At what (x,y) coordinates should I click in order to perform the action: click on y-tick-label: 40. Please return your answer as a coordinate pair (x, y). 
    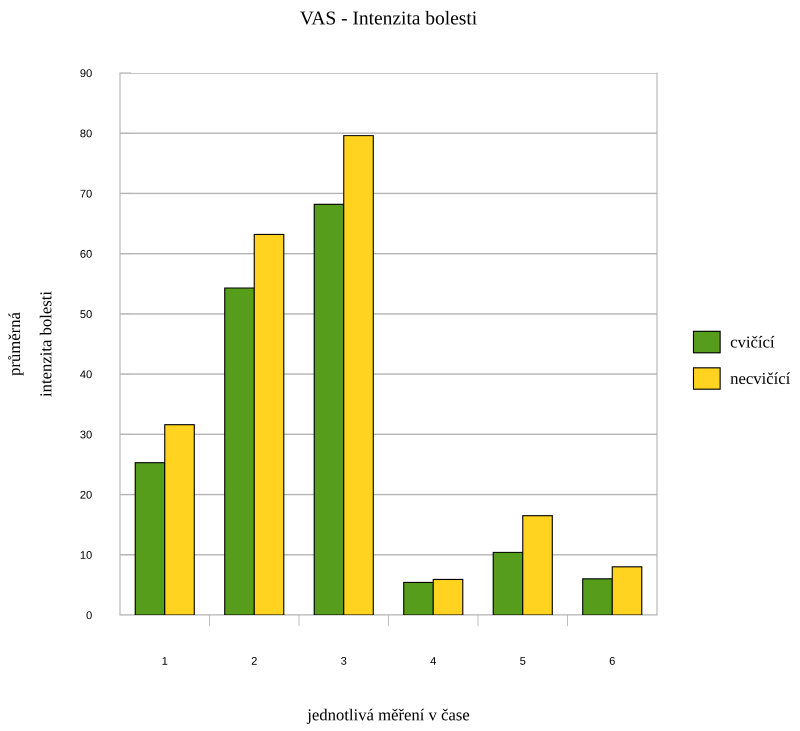
    Looking at the image, I should click on (86, 374).